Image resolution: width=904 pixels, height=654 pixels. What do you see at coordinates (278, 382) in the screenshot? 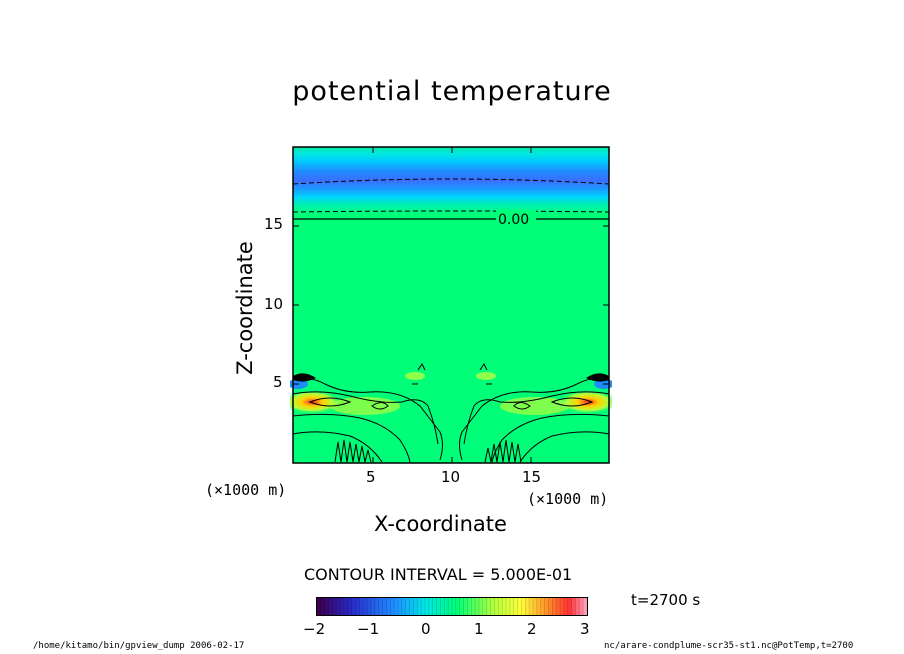
I see `y-tick-label: 5` at bounding box center [278, 382].